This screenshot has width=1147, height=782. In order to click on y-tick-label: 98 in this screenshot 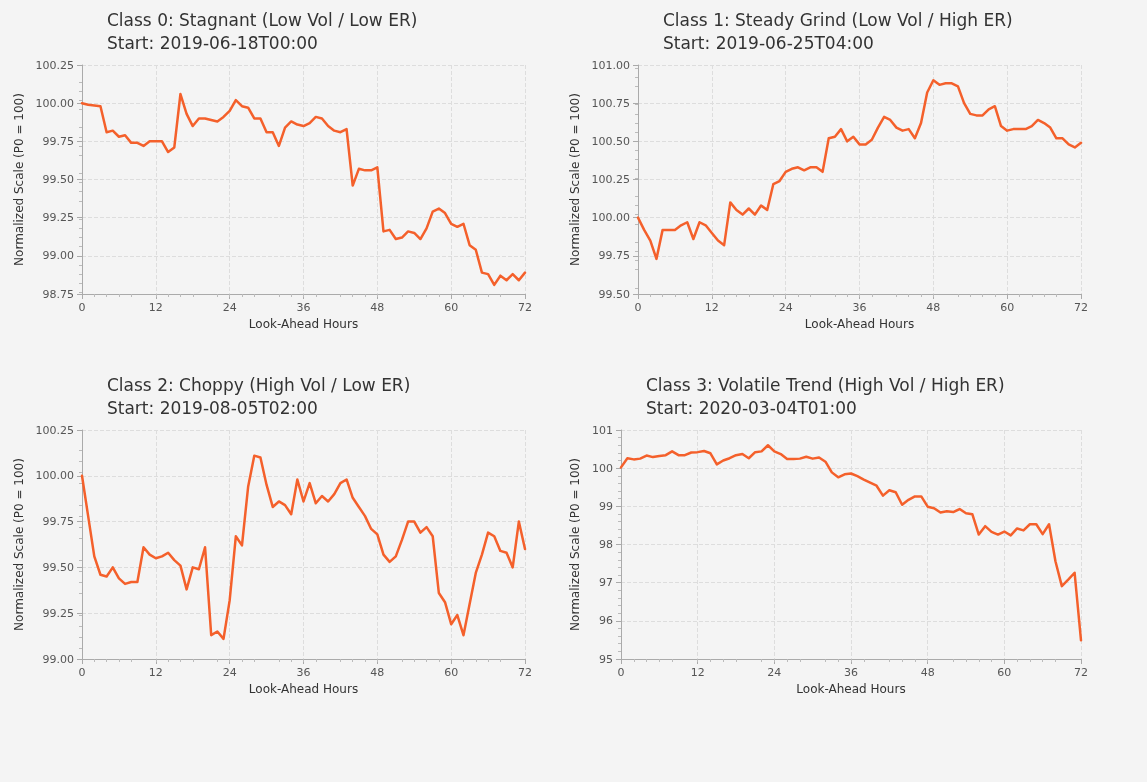, I will do `click(606, 544)`.